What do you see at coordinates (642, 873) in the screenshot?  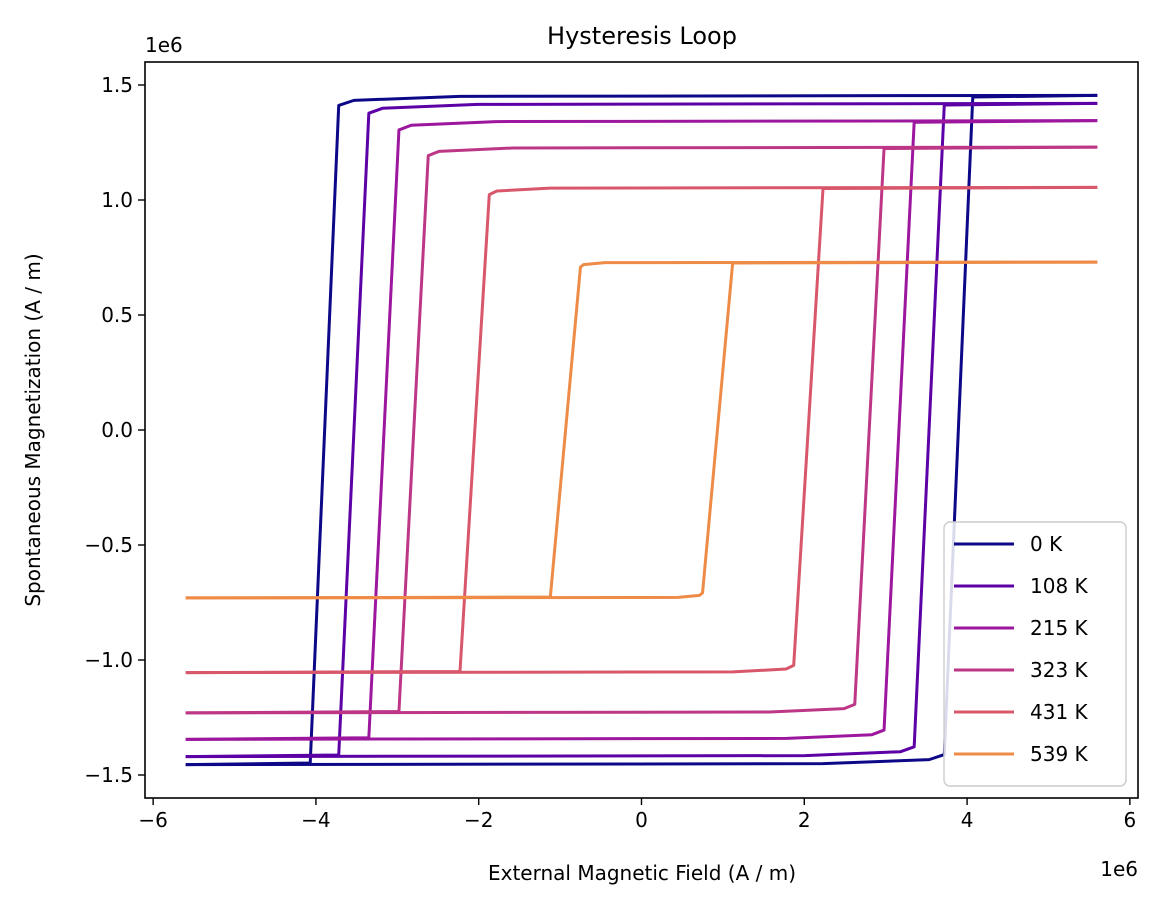 I see `x-axis-label: External Magnetic Field (A / m)` at bounding box center [642, 873].